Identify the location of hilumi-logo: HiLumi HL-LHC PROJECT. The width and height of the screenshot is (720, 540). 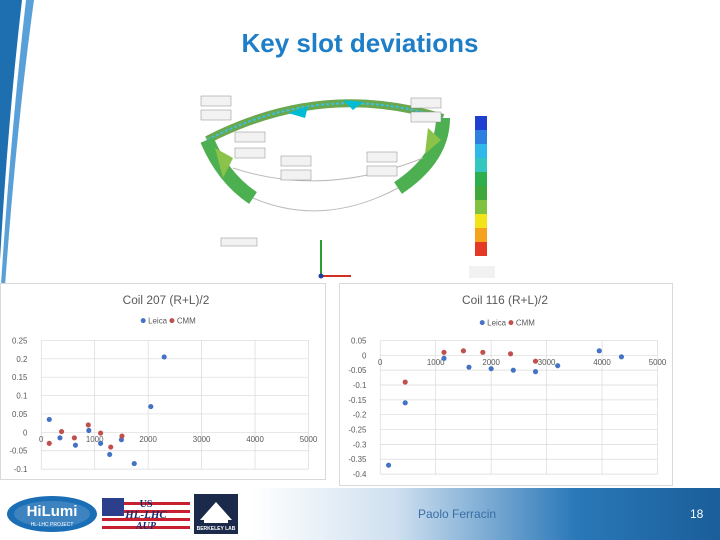
(52, 514).